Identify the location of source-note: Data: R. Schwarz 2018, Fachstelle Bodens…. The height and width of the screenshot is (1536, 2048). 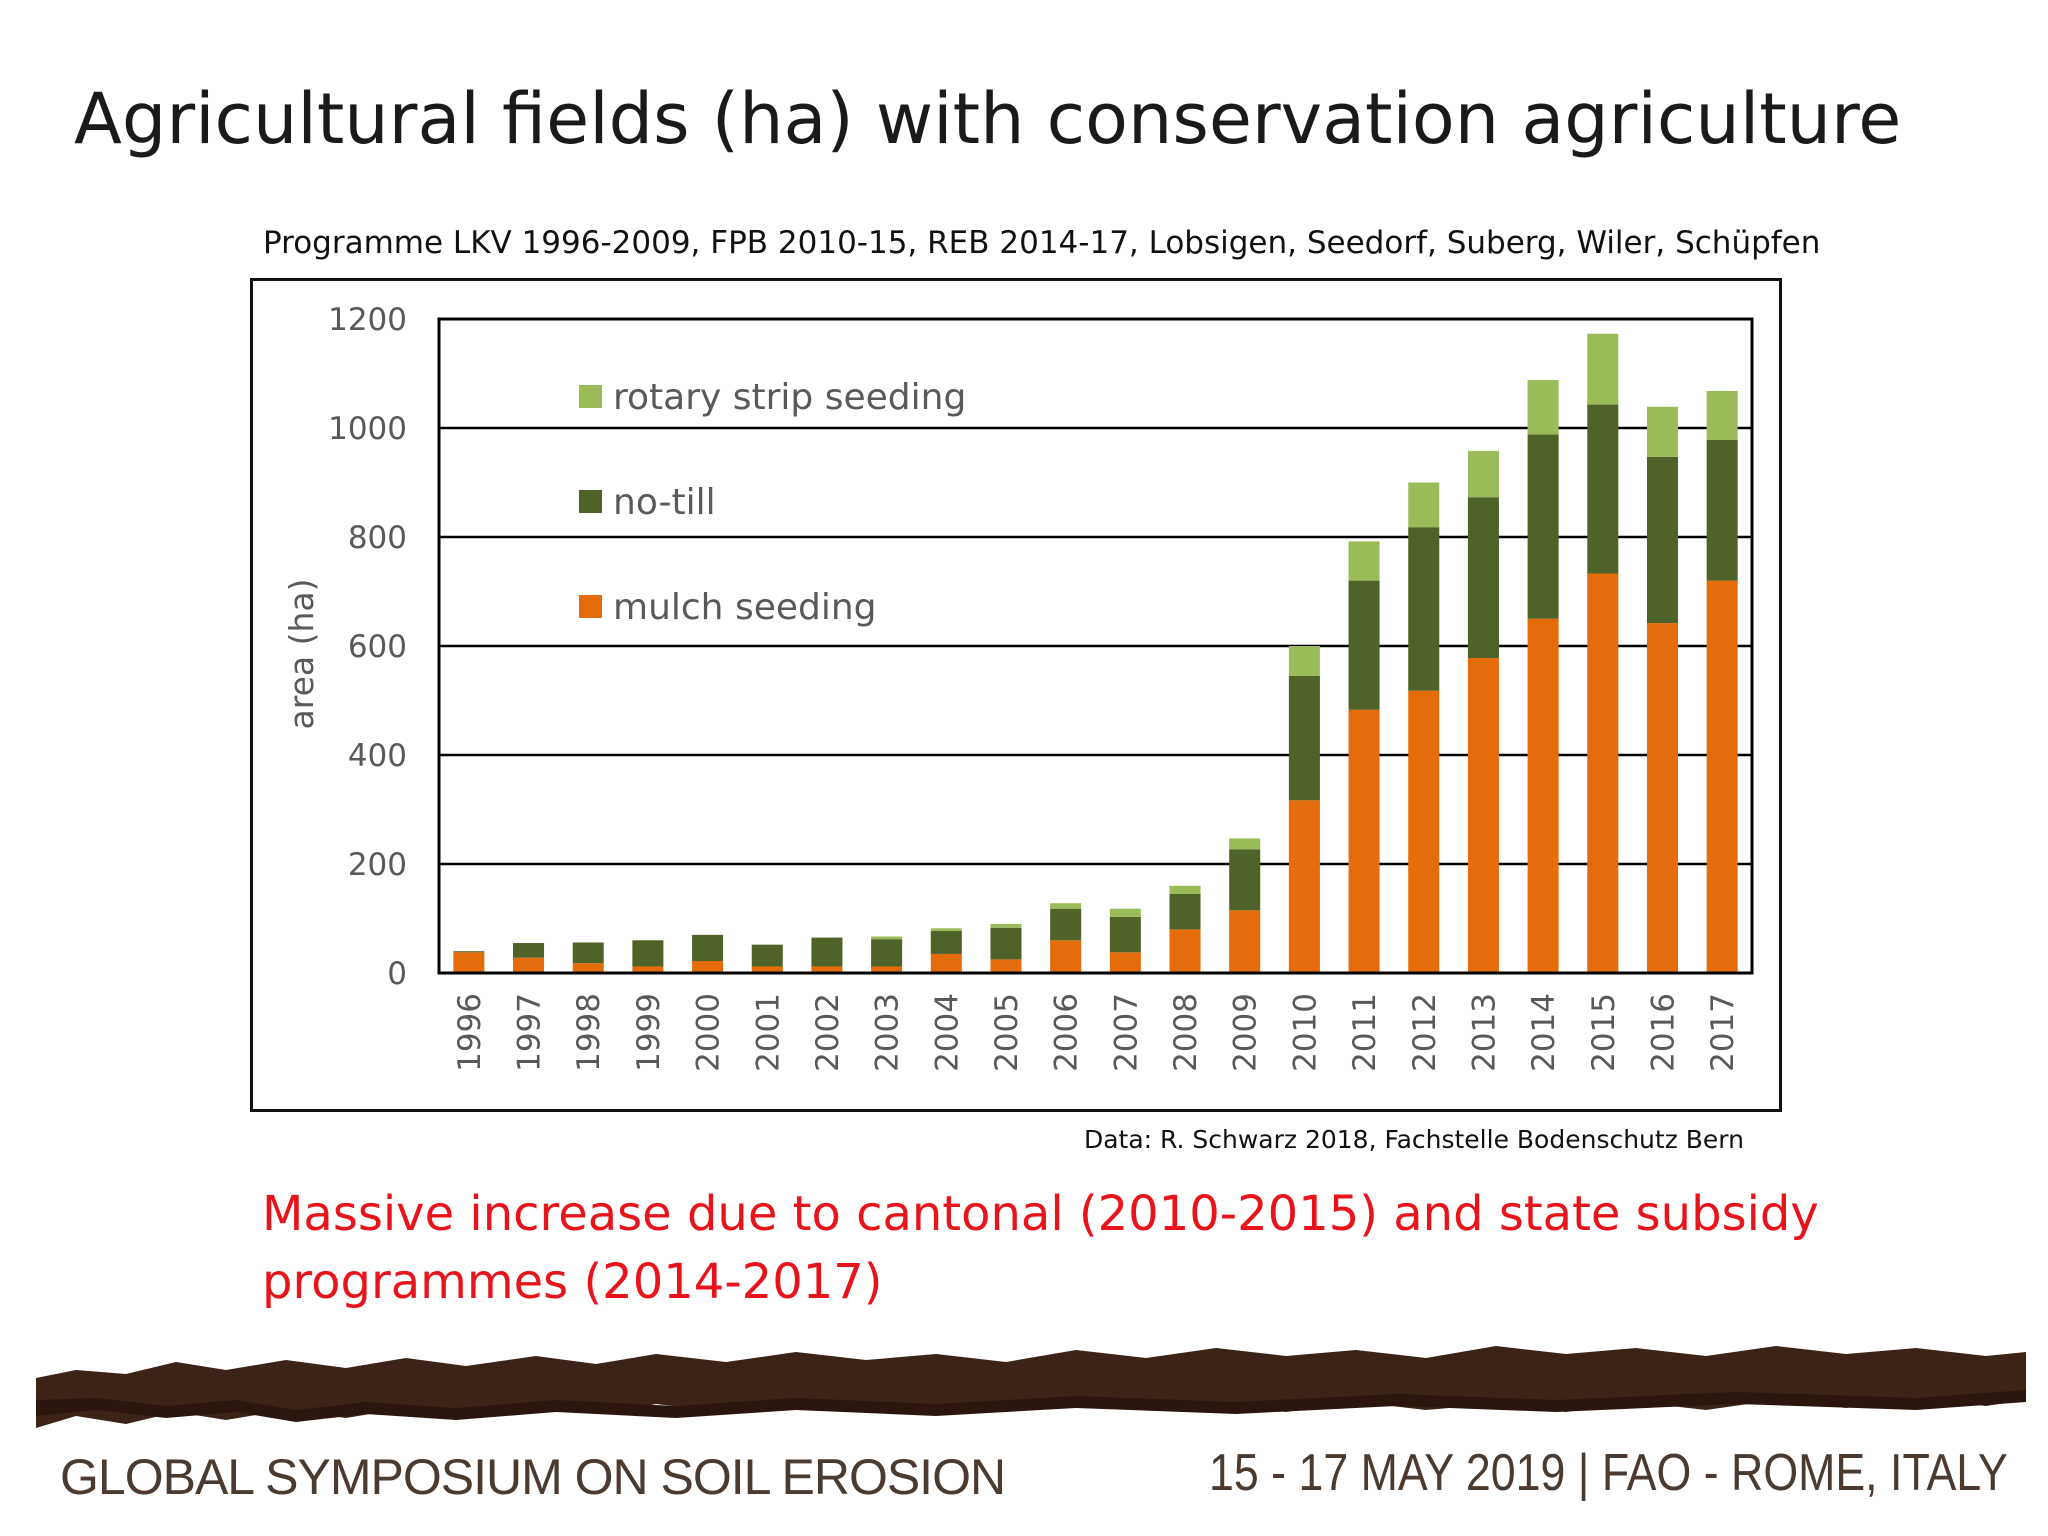
(1413, 1139).